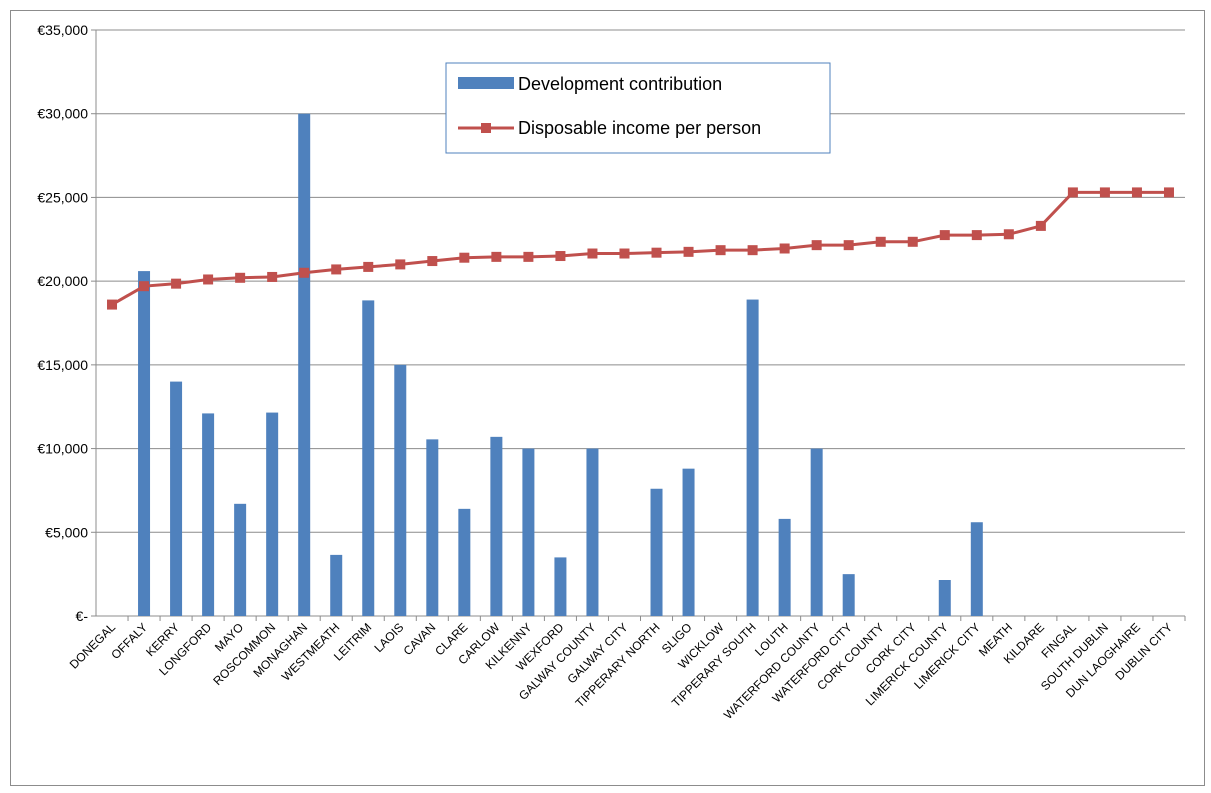 This screenshot has width=1211, height=793. What do you see at coordinates (420, 639) in the screenshot?
I see `x-tick-label: CAVAN` at bounding box center [420, 639].